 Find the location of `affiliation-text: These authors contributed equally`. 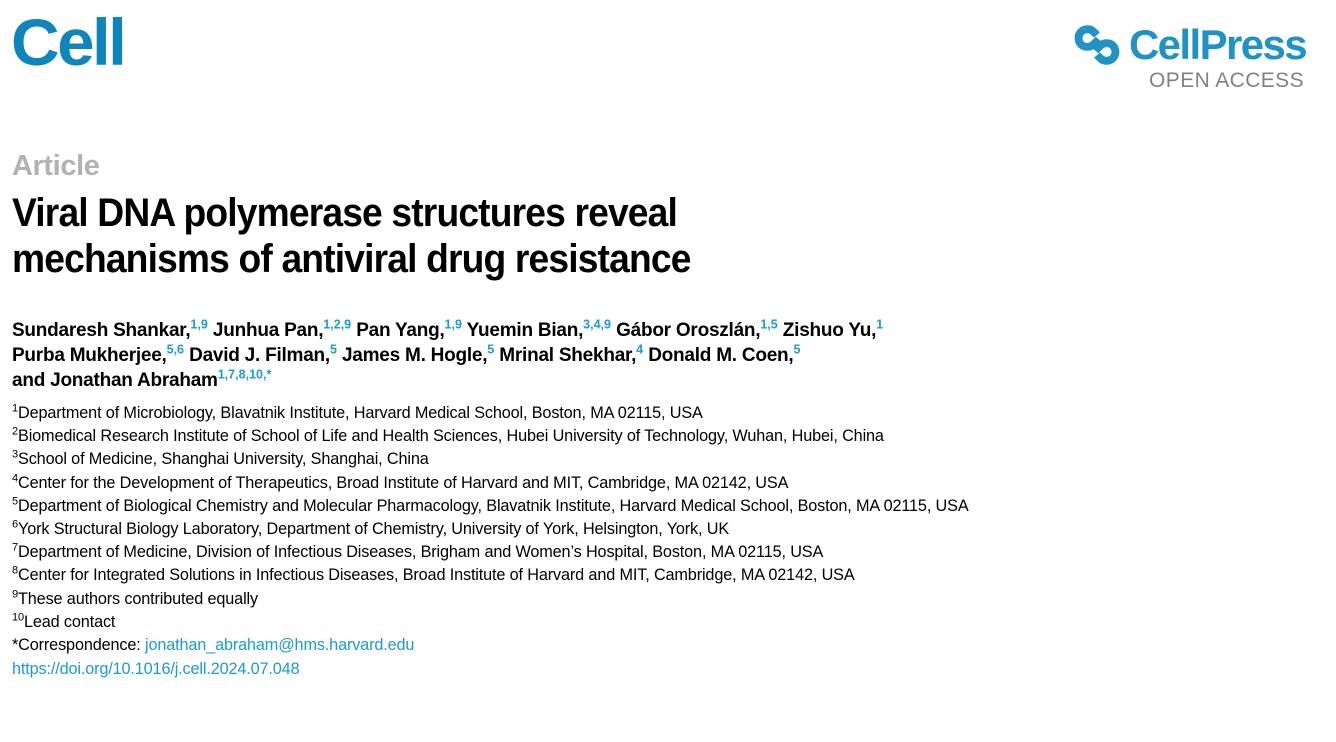

affiliation-text: These authors contributed equally is located at coordinates (138, 598).